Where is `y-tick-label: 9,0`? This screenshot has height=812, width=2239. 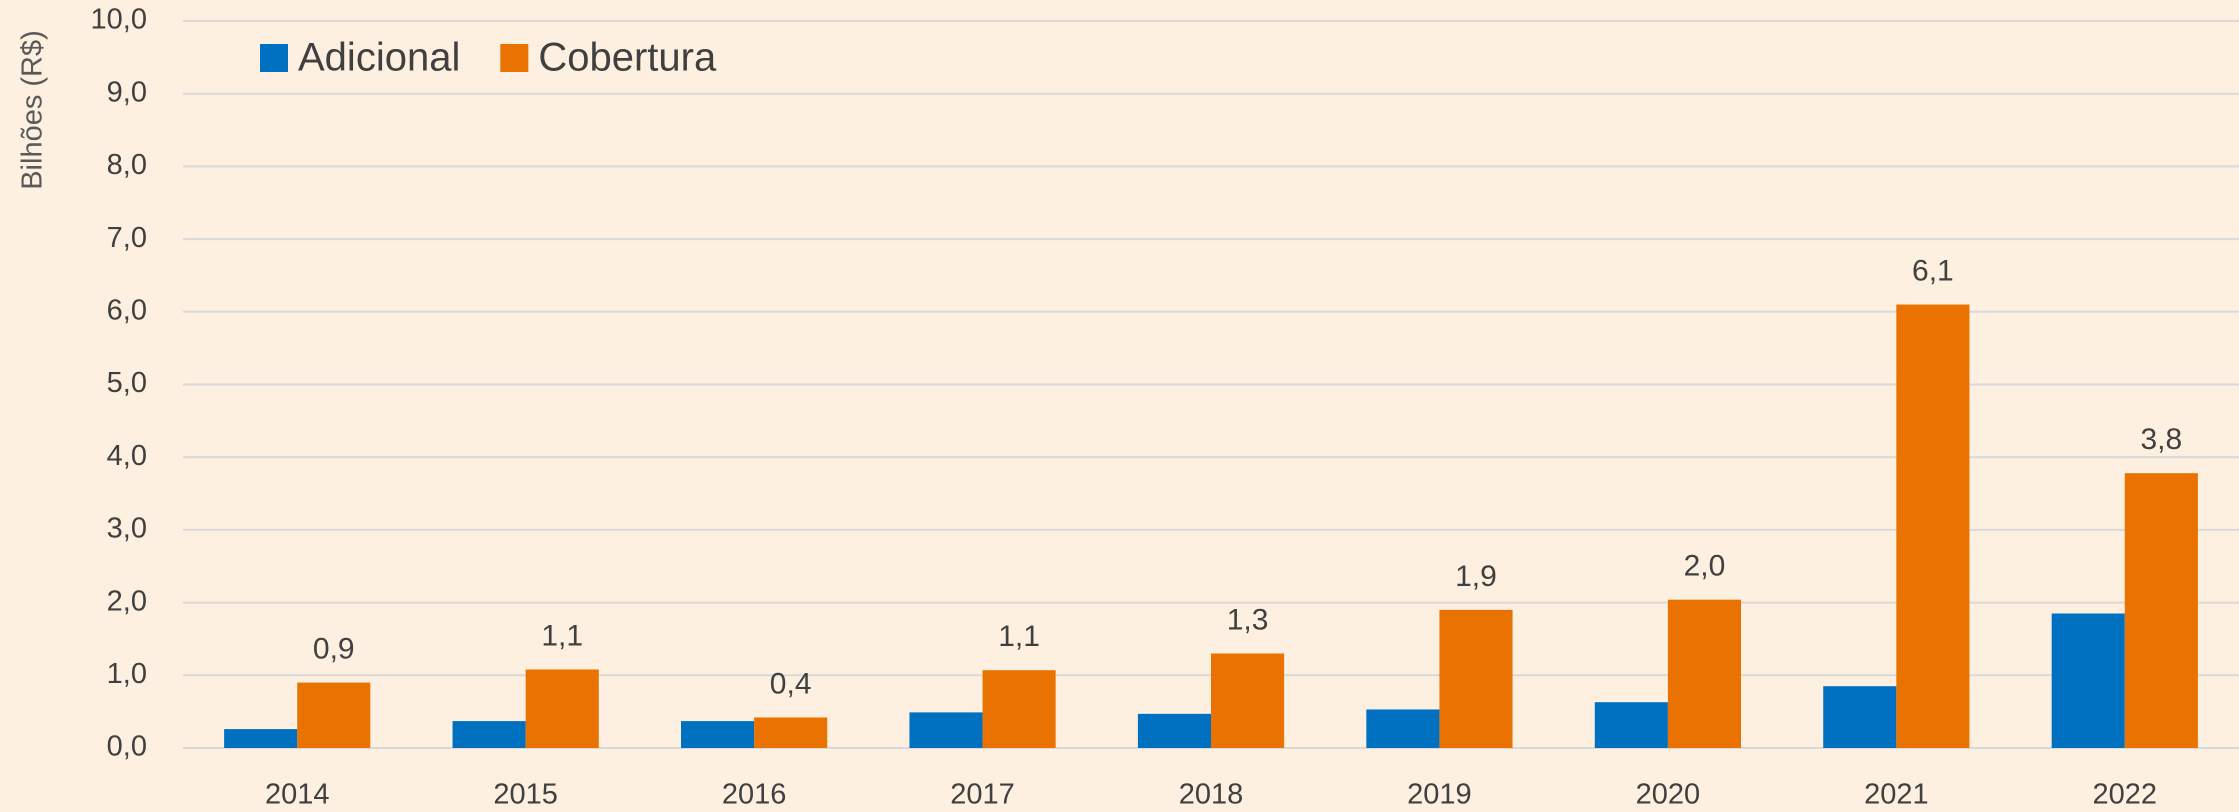 y-tick-label: 9,0 is located at coordinates (127, 92).